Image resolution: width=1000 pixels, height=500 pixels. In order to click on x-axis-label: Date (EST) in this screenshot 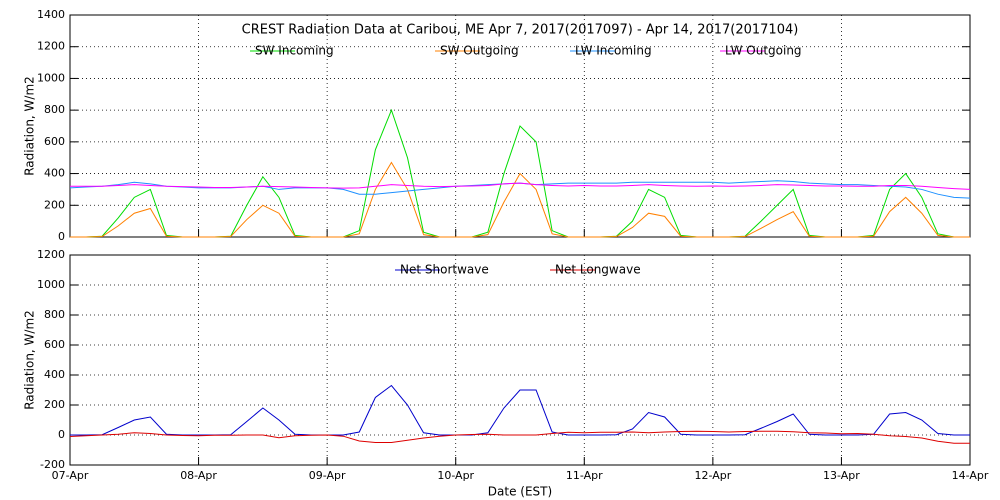, I will do `click(520, 492)`.